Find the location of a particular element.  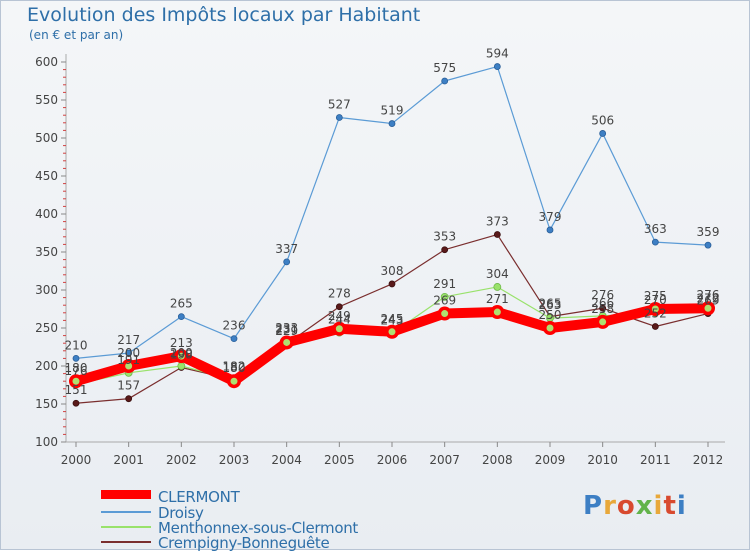

data-label-droisy: 210 is located at coordinates (76, 345).